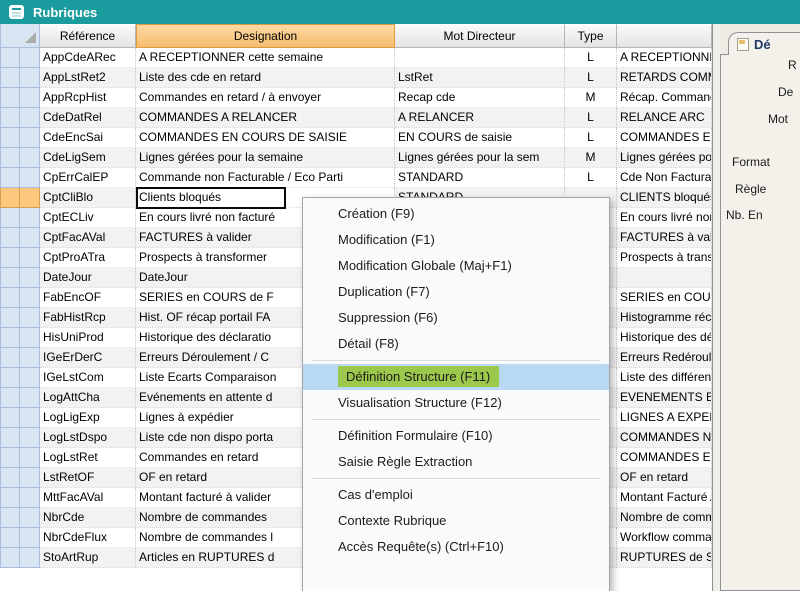 This screenshot has width=800, height=591. Describe the element at coordinates (88, 418) in the screenshot. I see `cell-reference: LogLigExp` at that location.